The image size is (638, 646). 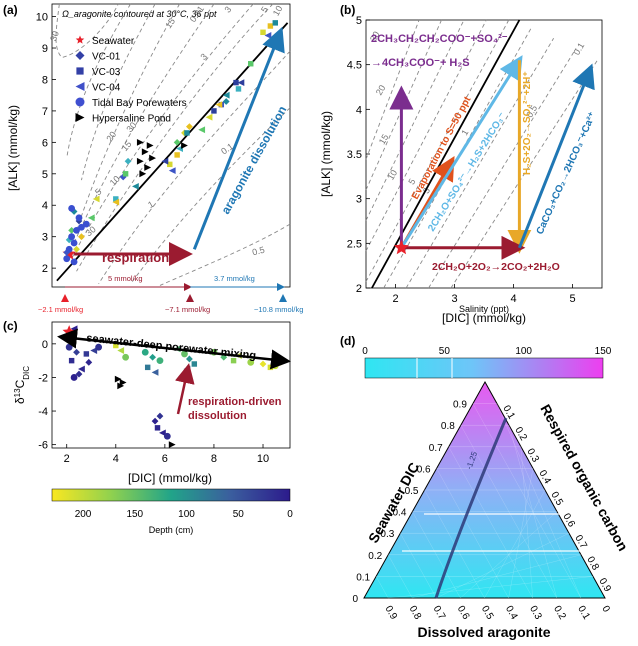 I want to click on mid-value-label: ~7.1 mmol/kg, so click(x=187, y=309).